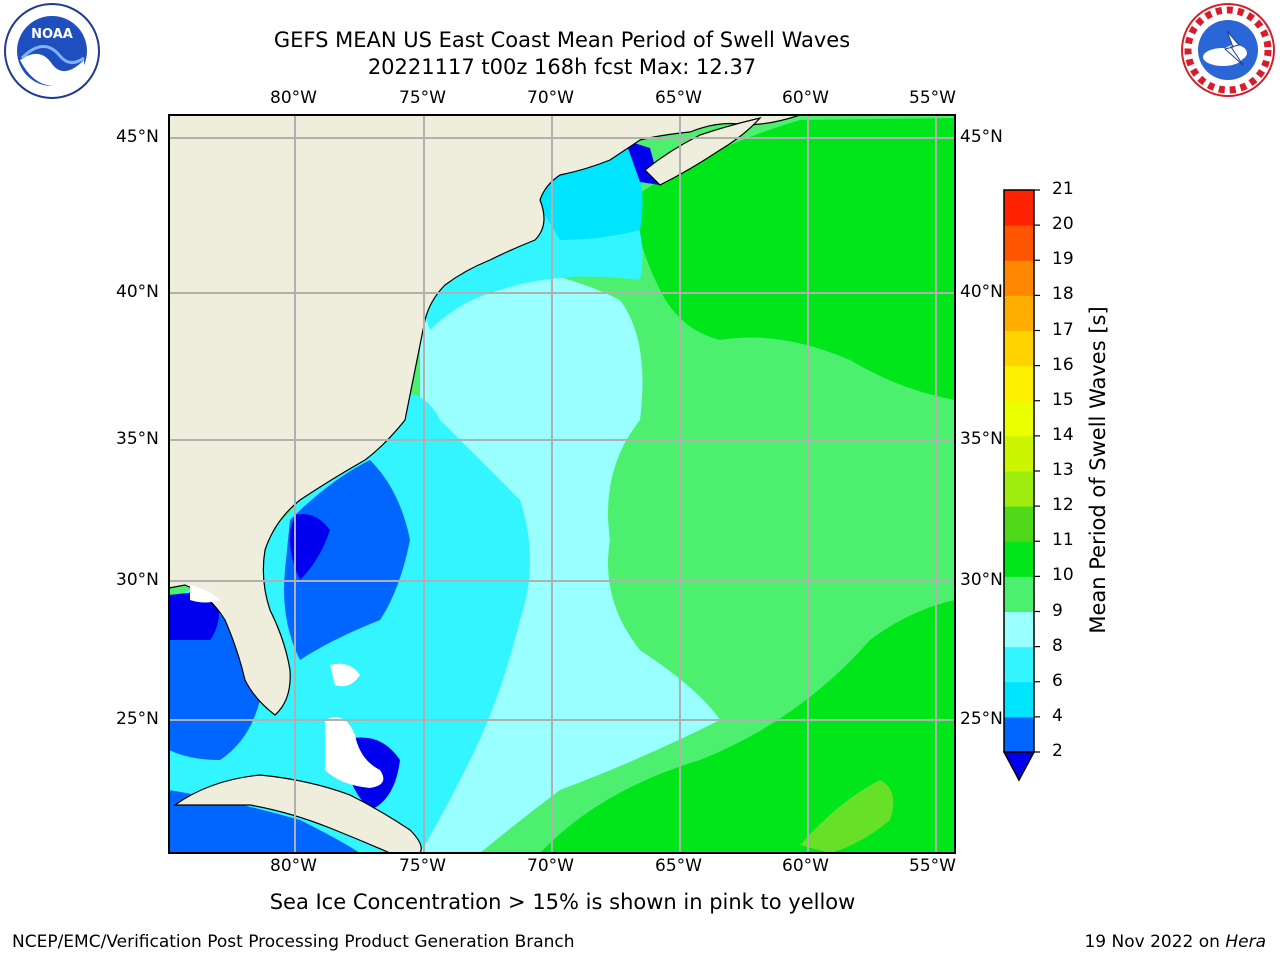  I want to click on colorbar-tick-label: 12, so click(1063, 505).